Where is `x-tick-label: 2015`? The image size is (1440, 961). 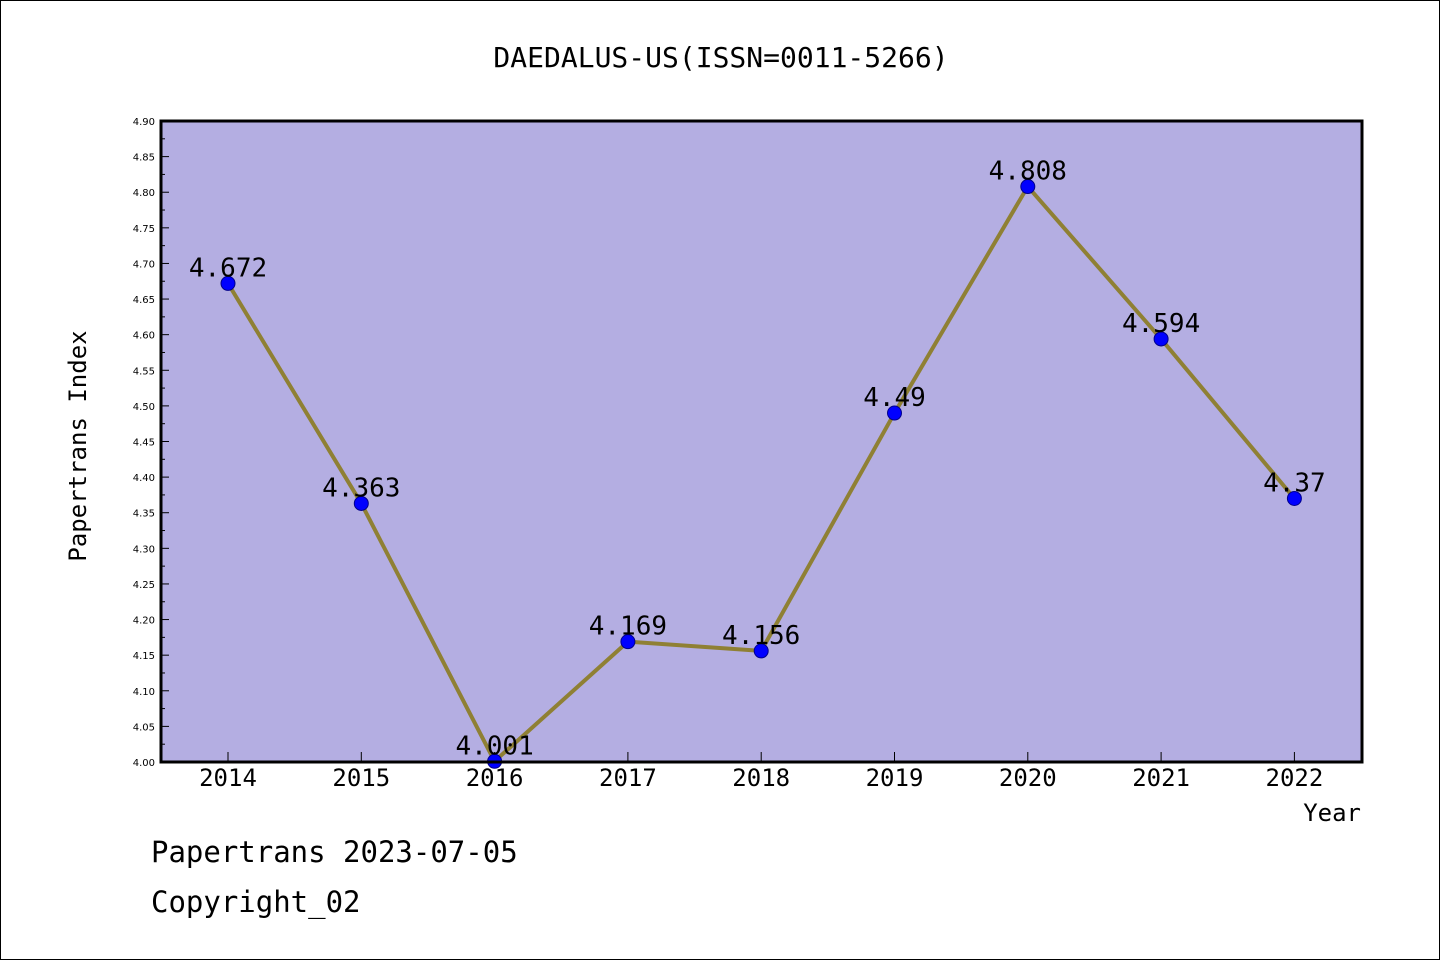
x-tick-label: 2015 is located at coordinates (361, 778).